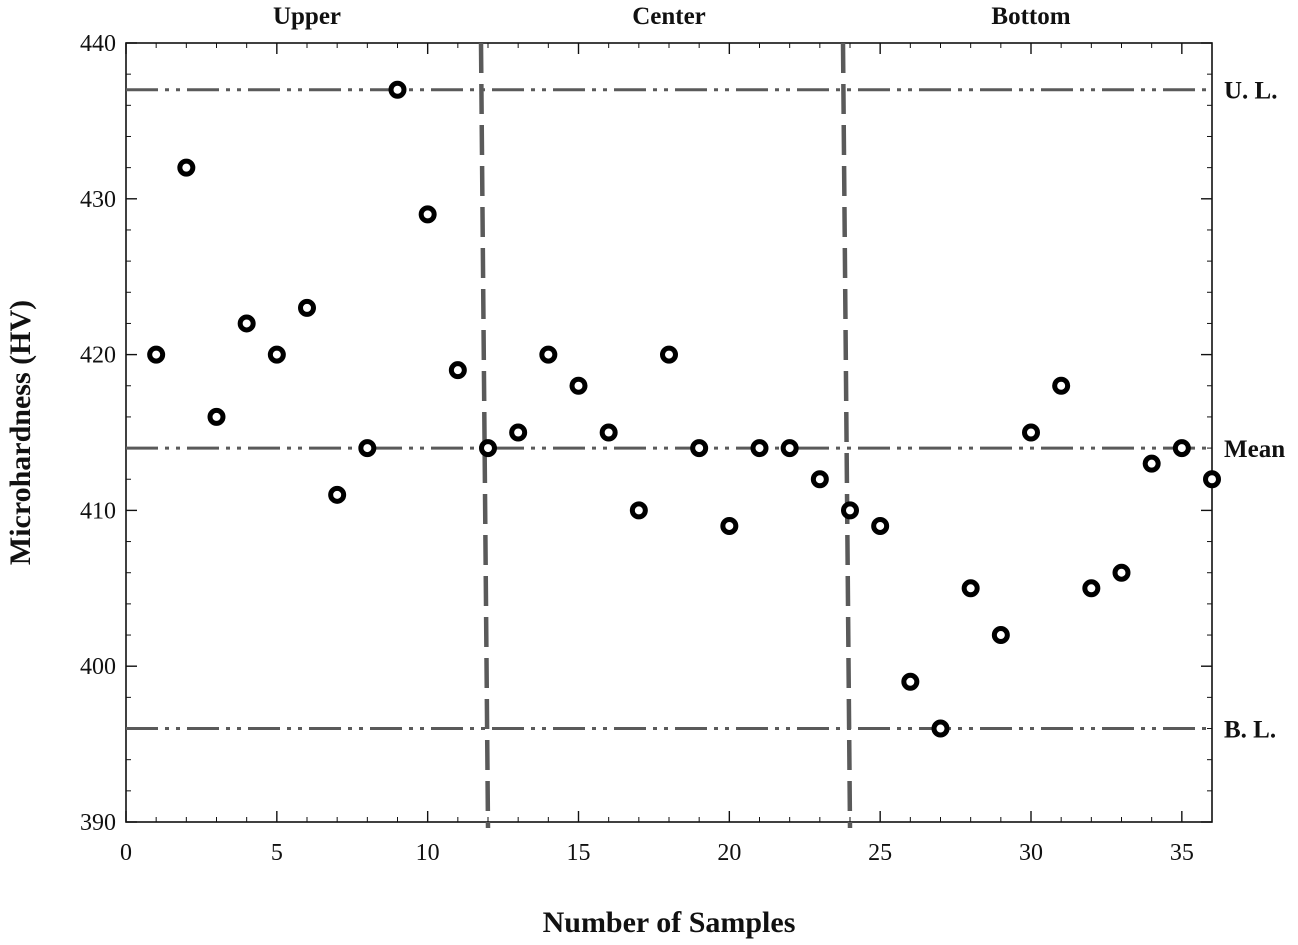 This screenshot has height=945, width=1298. I want to click on y-tick-label: 390, so click(98, 823).